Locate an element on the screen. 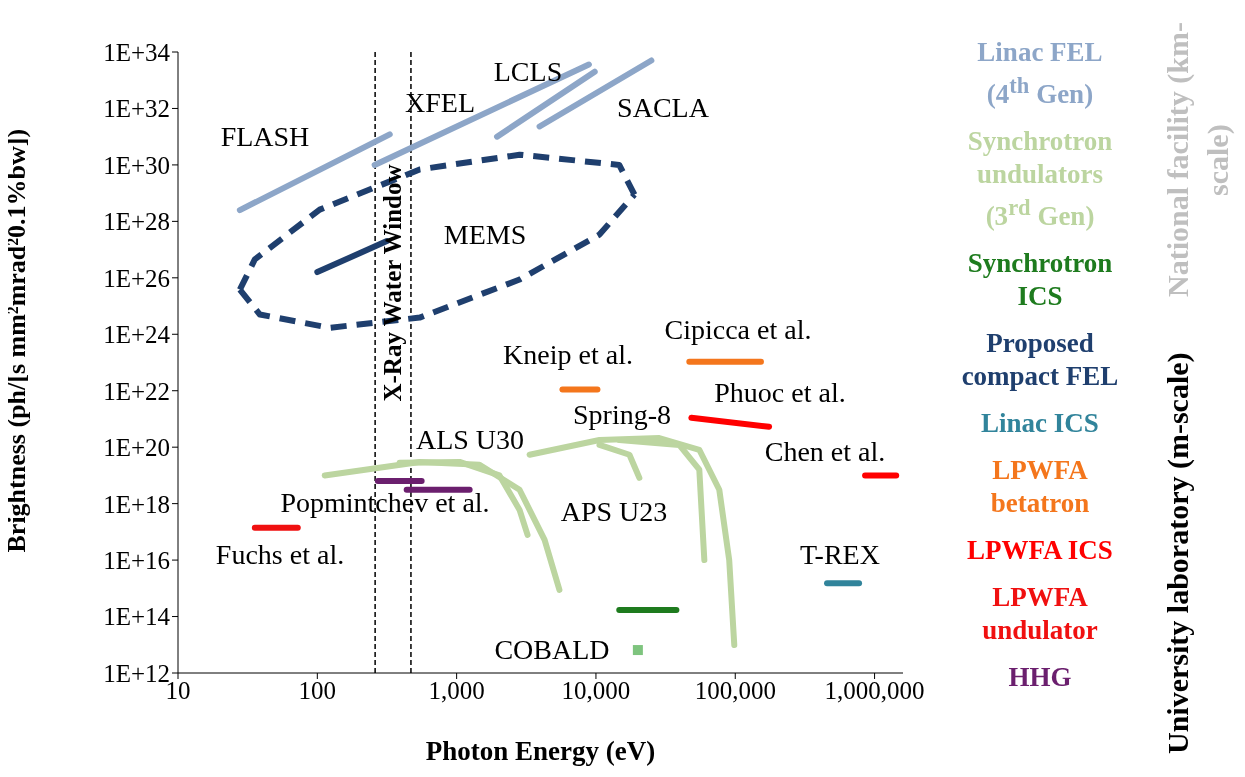 The width and height of the screenshot is (1245, 777). y-tick-label: 1E+16 is located at coordinates (136, 560).